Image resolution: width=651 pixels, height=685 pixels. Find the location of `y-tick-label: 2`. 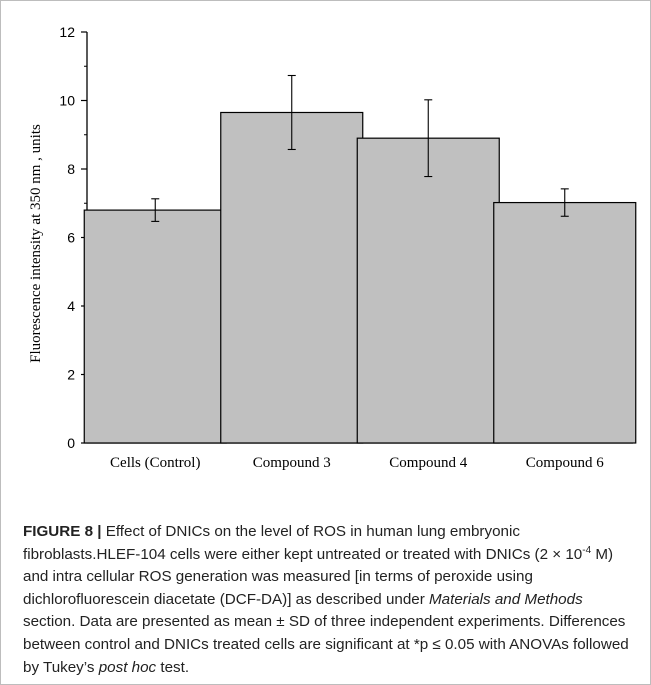

y-tick-label: 2 is located at coordinates (71, 375).